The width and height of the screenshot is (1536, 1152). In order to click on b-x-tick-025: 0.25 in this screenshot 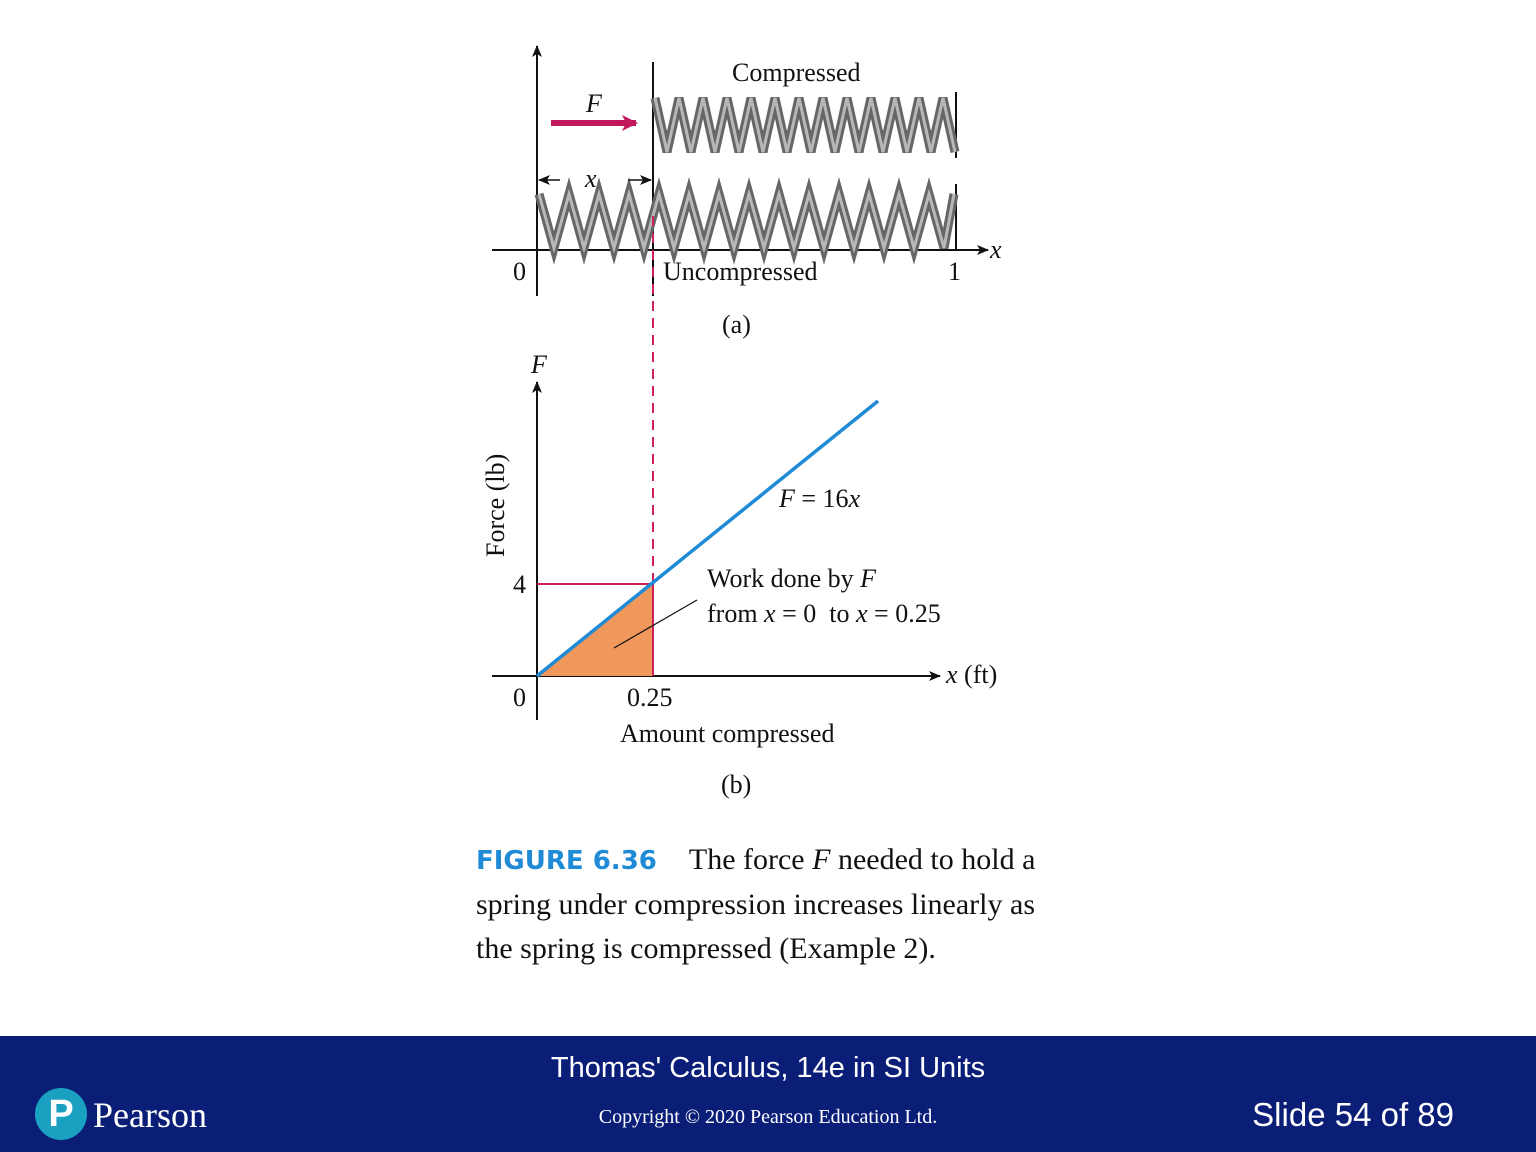, I will do `click(650, 697)`.